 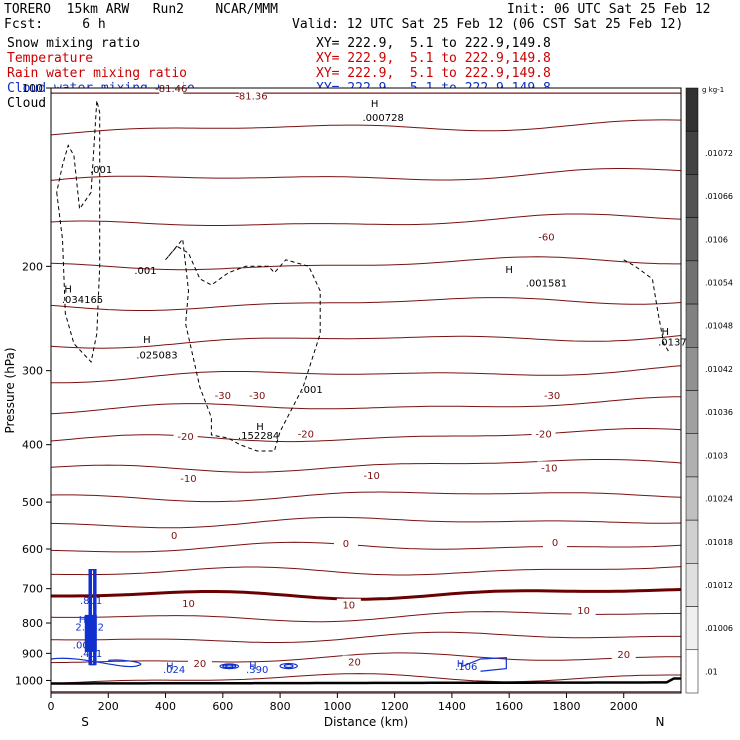 I want to click on colorbar-tick-label: .0106, so click(x=716, y=239).